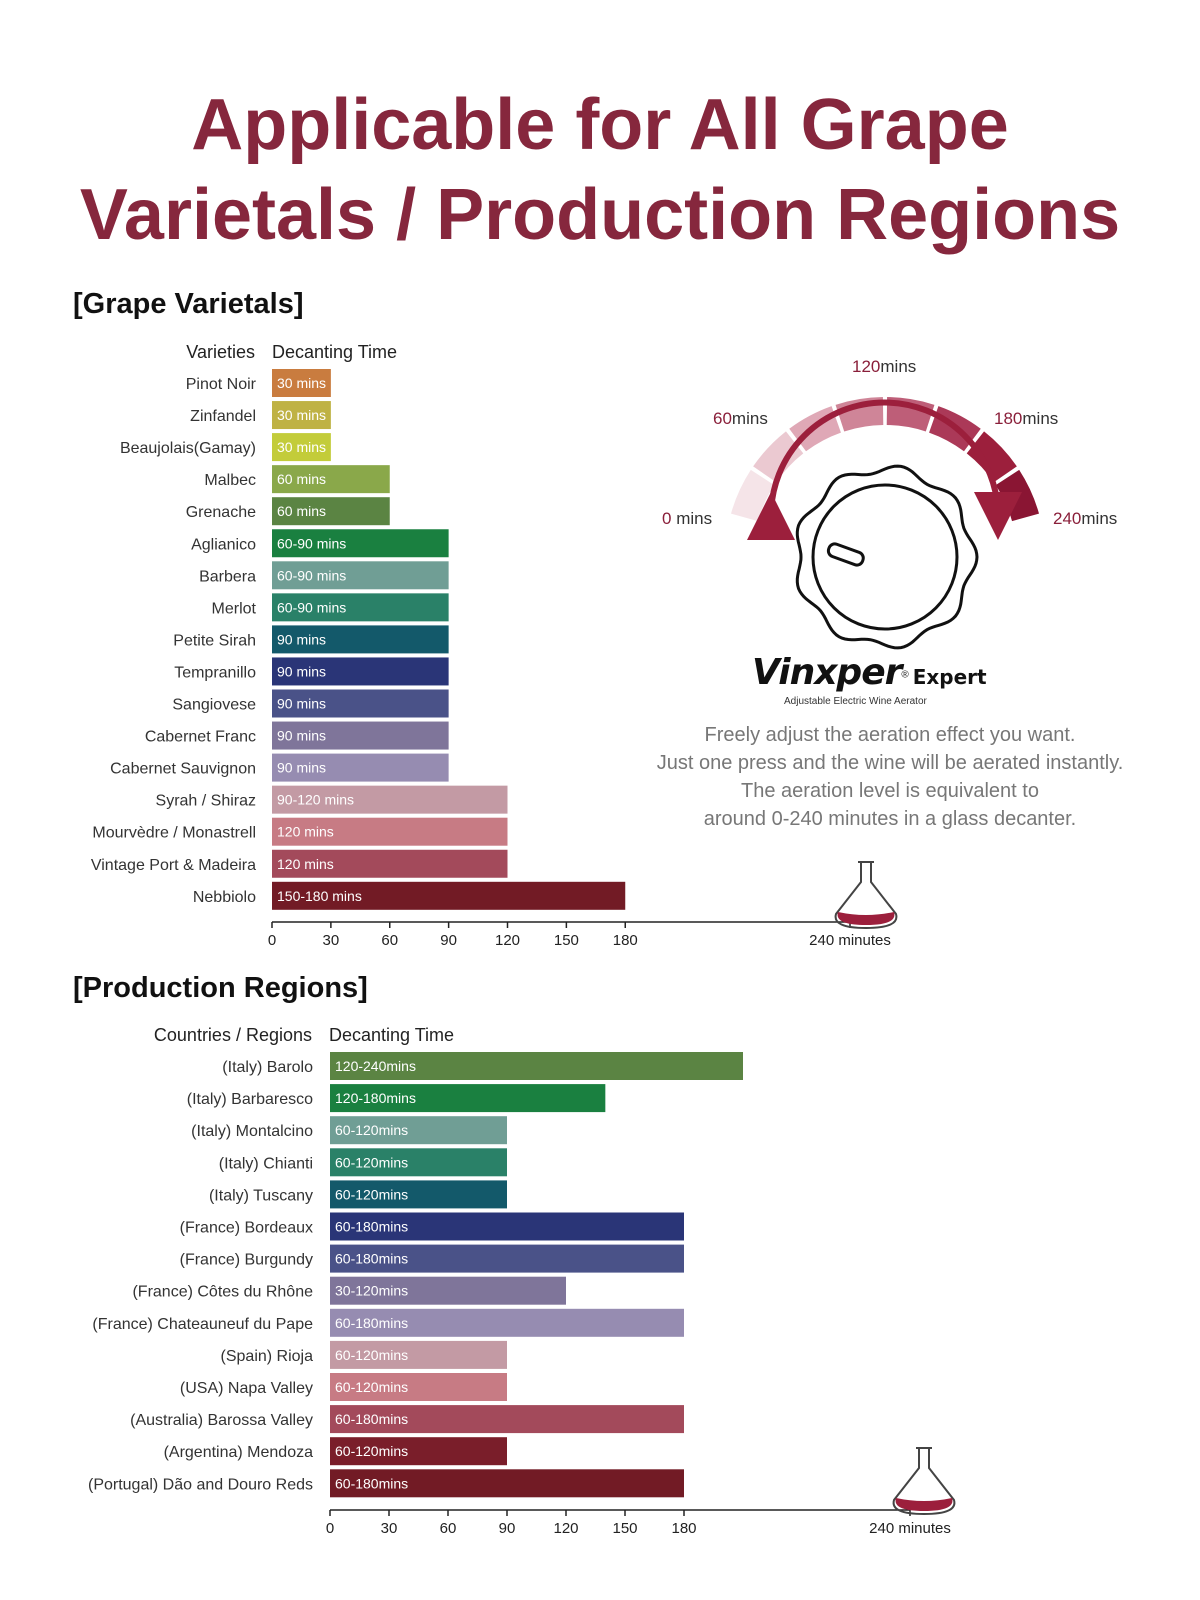 Image resolution: width=1200 pixels, height=1600 pixels. What do you see at coordinates (389, 1528) in the screenshot?
I see `x-tick-label: 30` at bounding box center [389, 1528].